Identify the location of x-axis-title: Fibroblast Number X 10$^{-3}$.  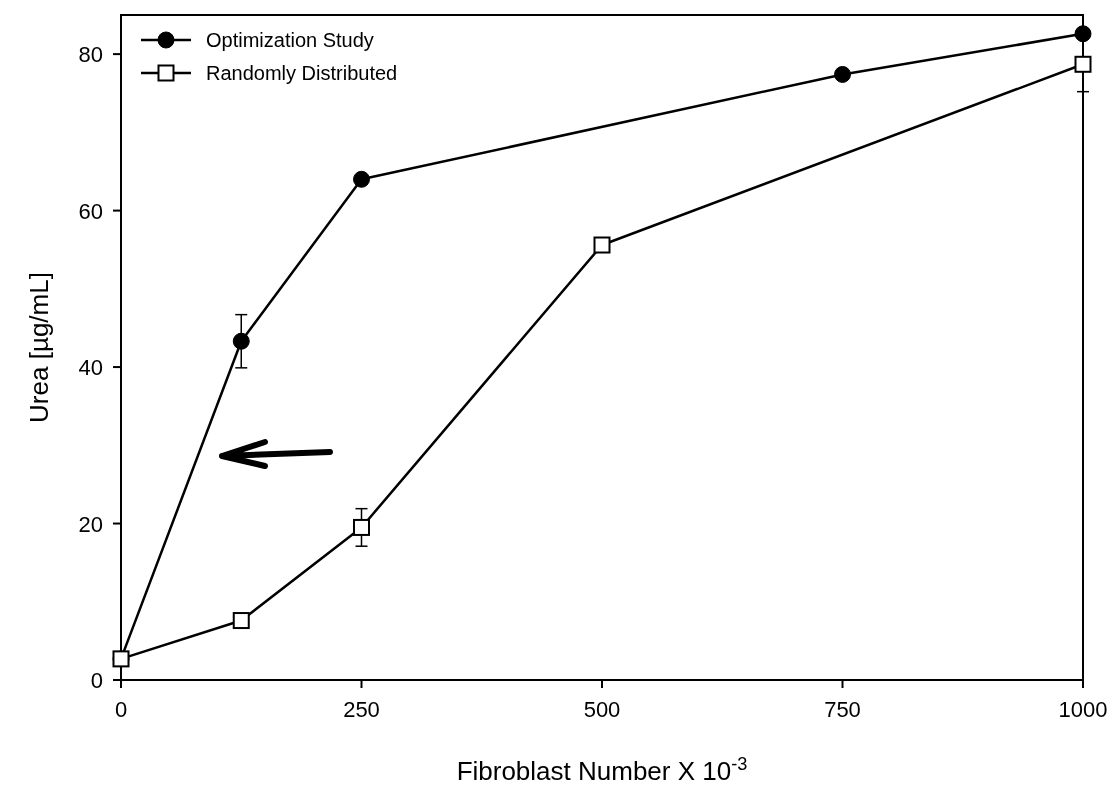
(602, 770).